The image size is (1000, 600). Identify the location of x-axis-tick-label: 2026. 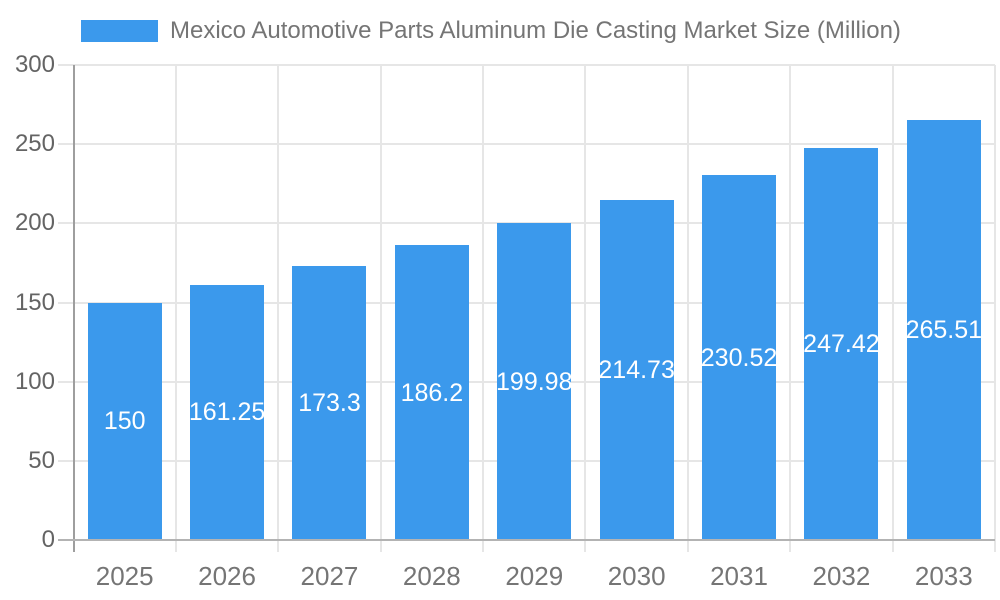
(227, 576).